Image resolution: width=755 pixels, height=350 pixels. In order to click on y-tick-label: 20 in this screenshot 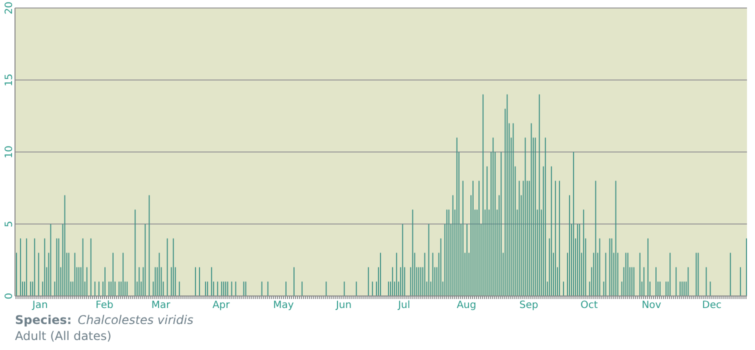, I will do `click(9, 8)`.